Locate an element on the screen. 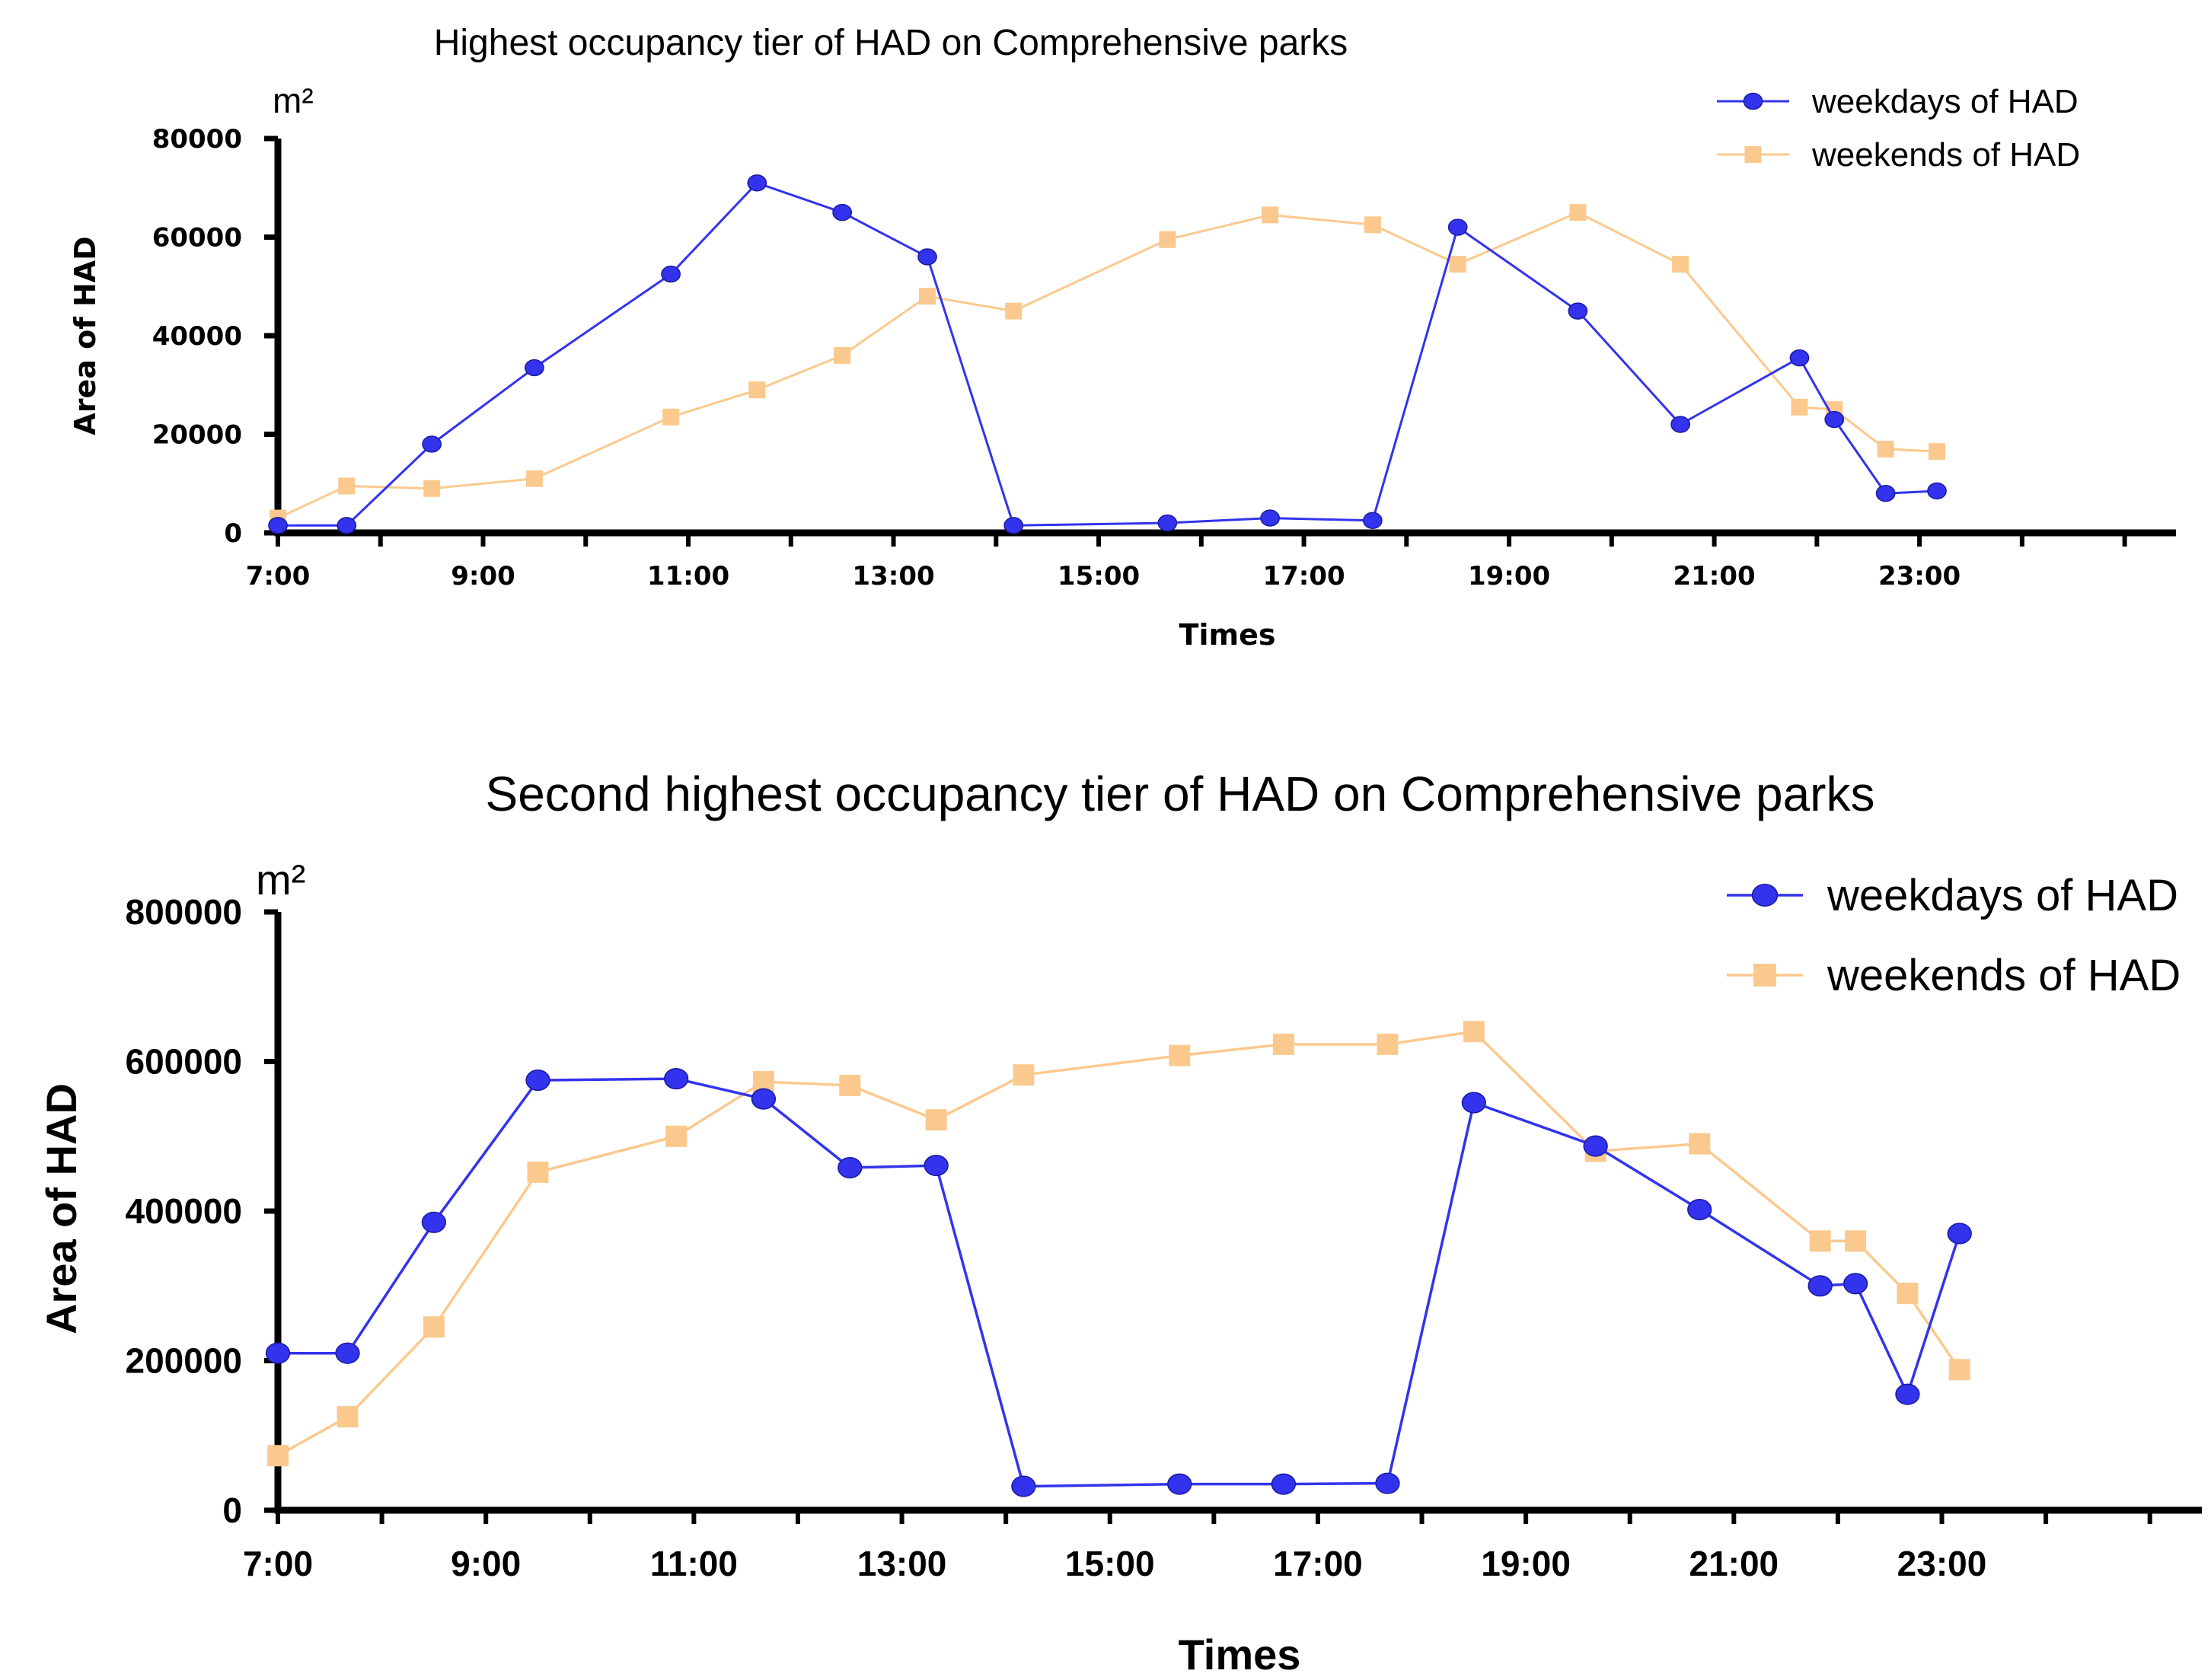 Image resolution: width=2211 pixels, height=1680 pixels. x-tick-label: 15:00 is located at coordinates (1110, 1564).